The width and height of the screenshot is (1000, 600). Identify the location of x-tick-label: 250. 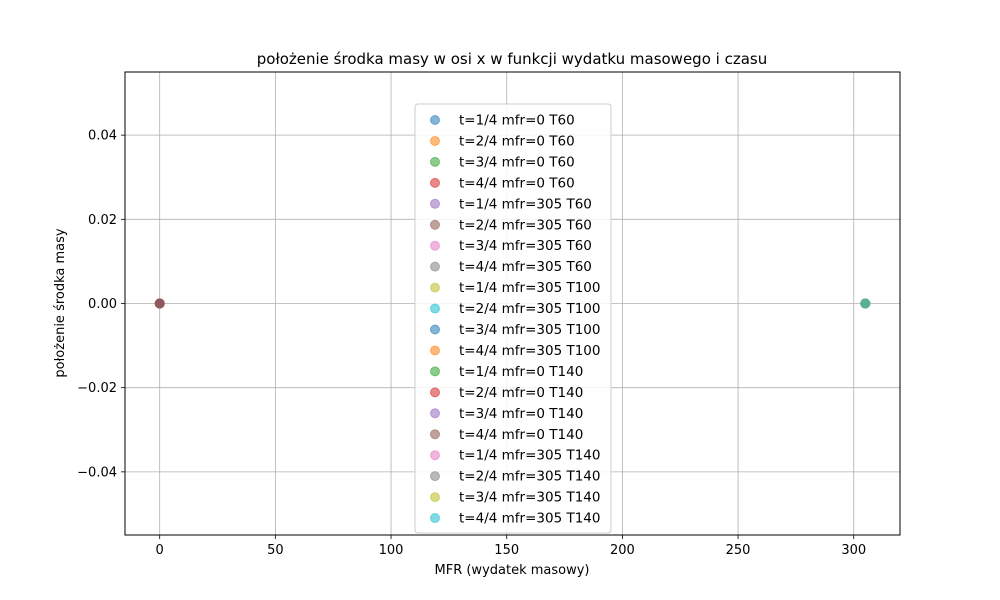
(738, 550).